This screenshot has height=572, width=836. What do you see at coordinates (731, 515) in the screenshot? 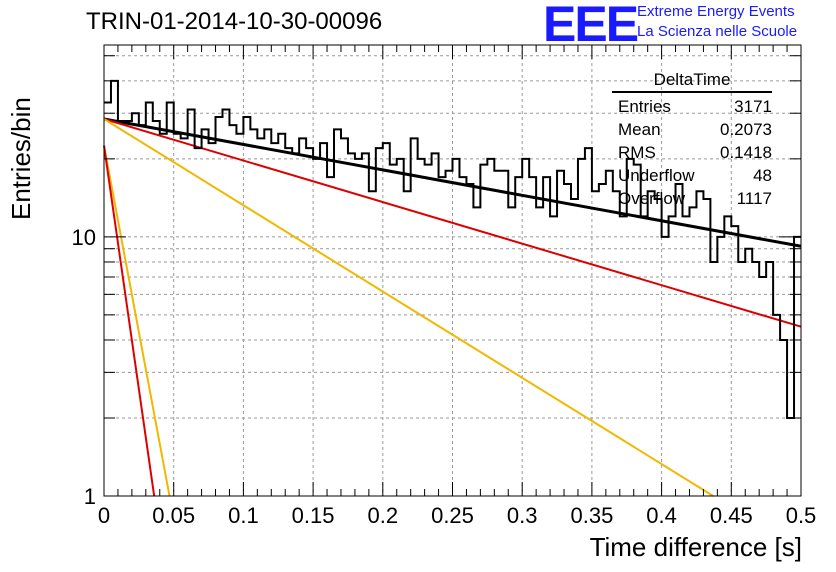
I see `x-tick-label: 0.45` at bounding box center [731, 515].